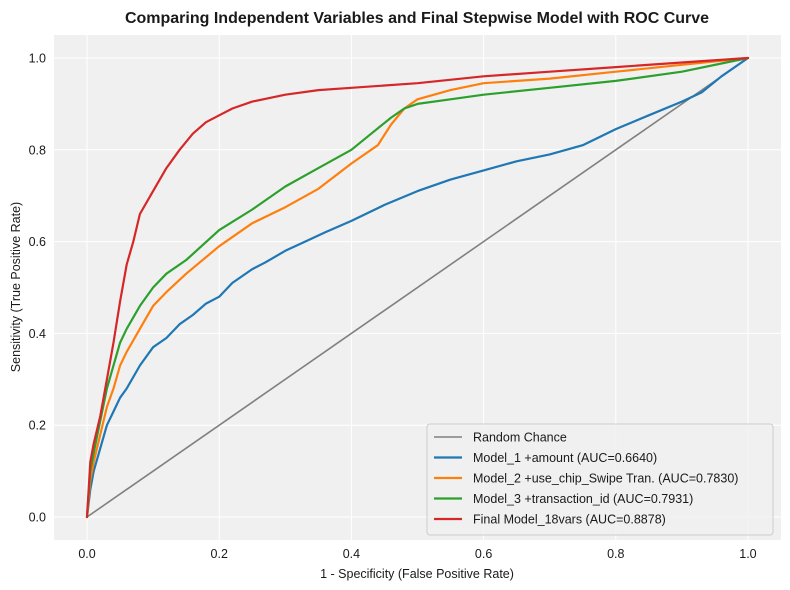  What do you see at coordinates (37, 287) in the screenshot?
I see `y-tick-labels: 0.0 0.2 0.4 0.6 0.8 1.0` at bounding box center [37, 287].